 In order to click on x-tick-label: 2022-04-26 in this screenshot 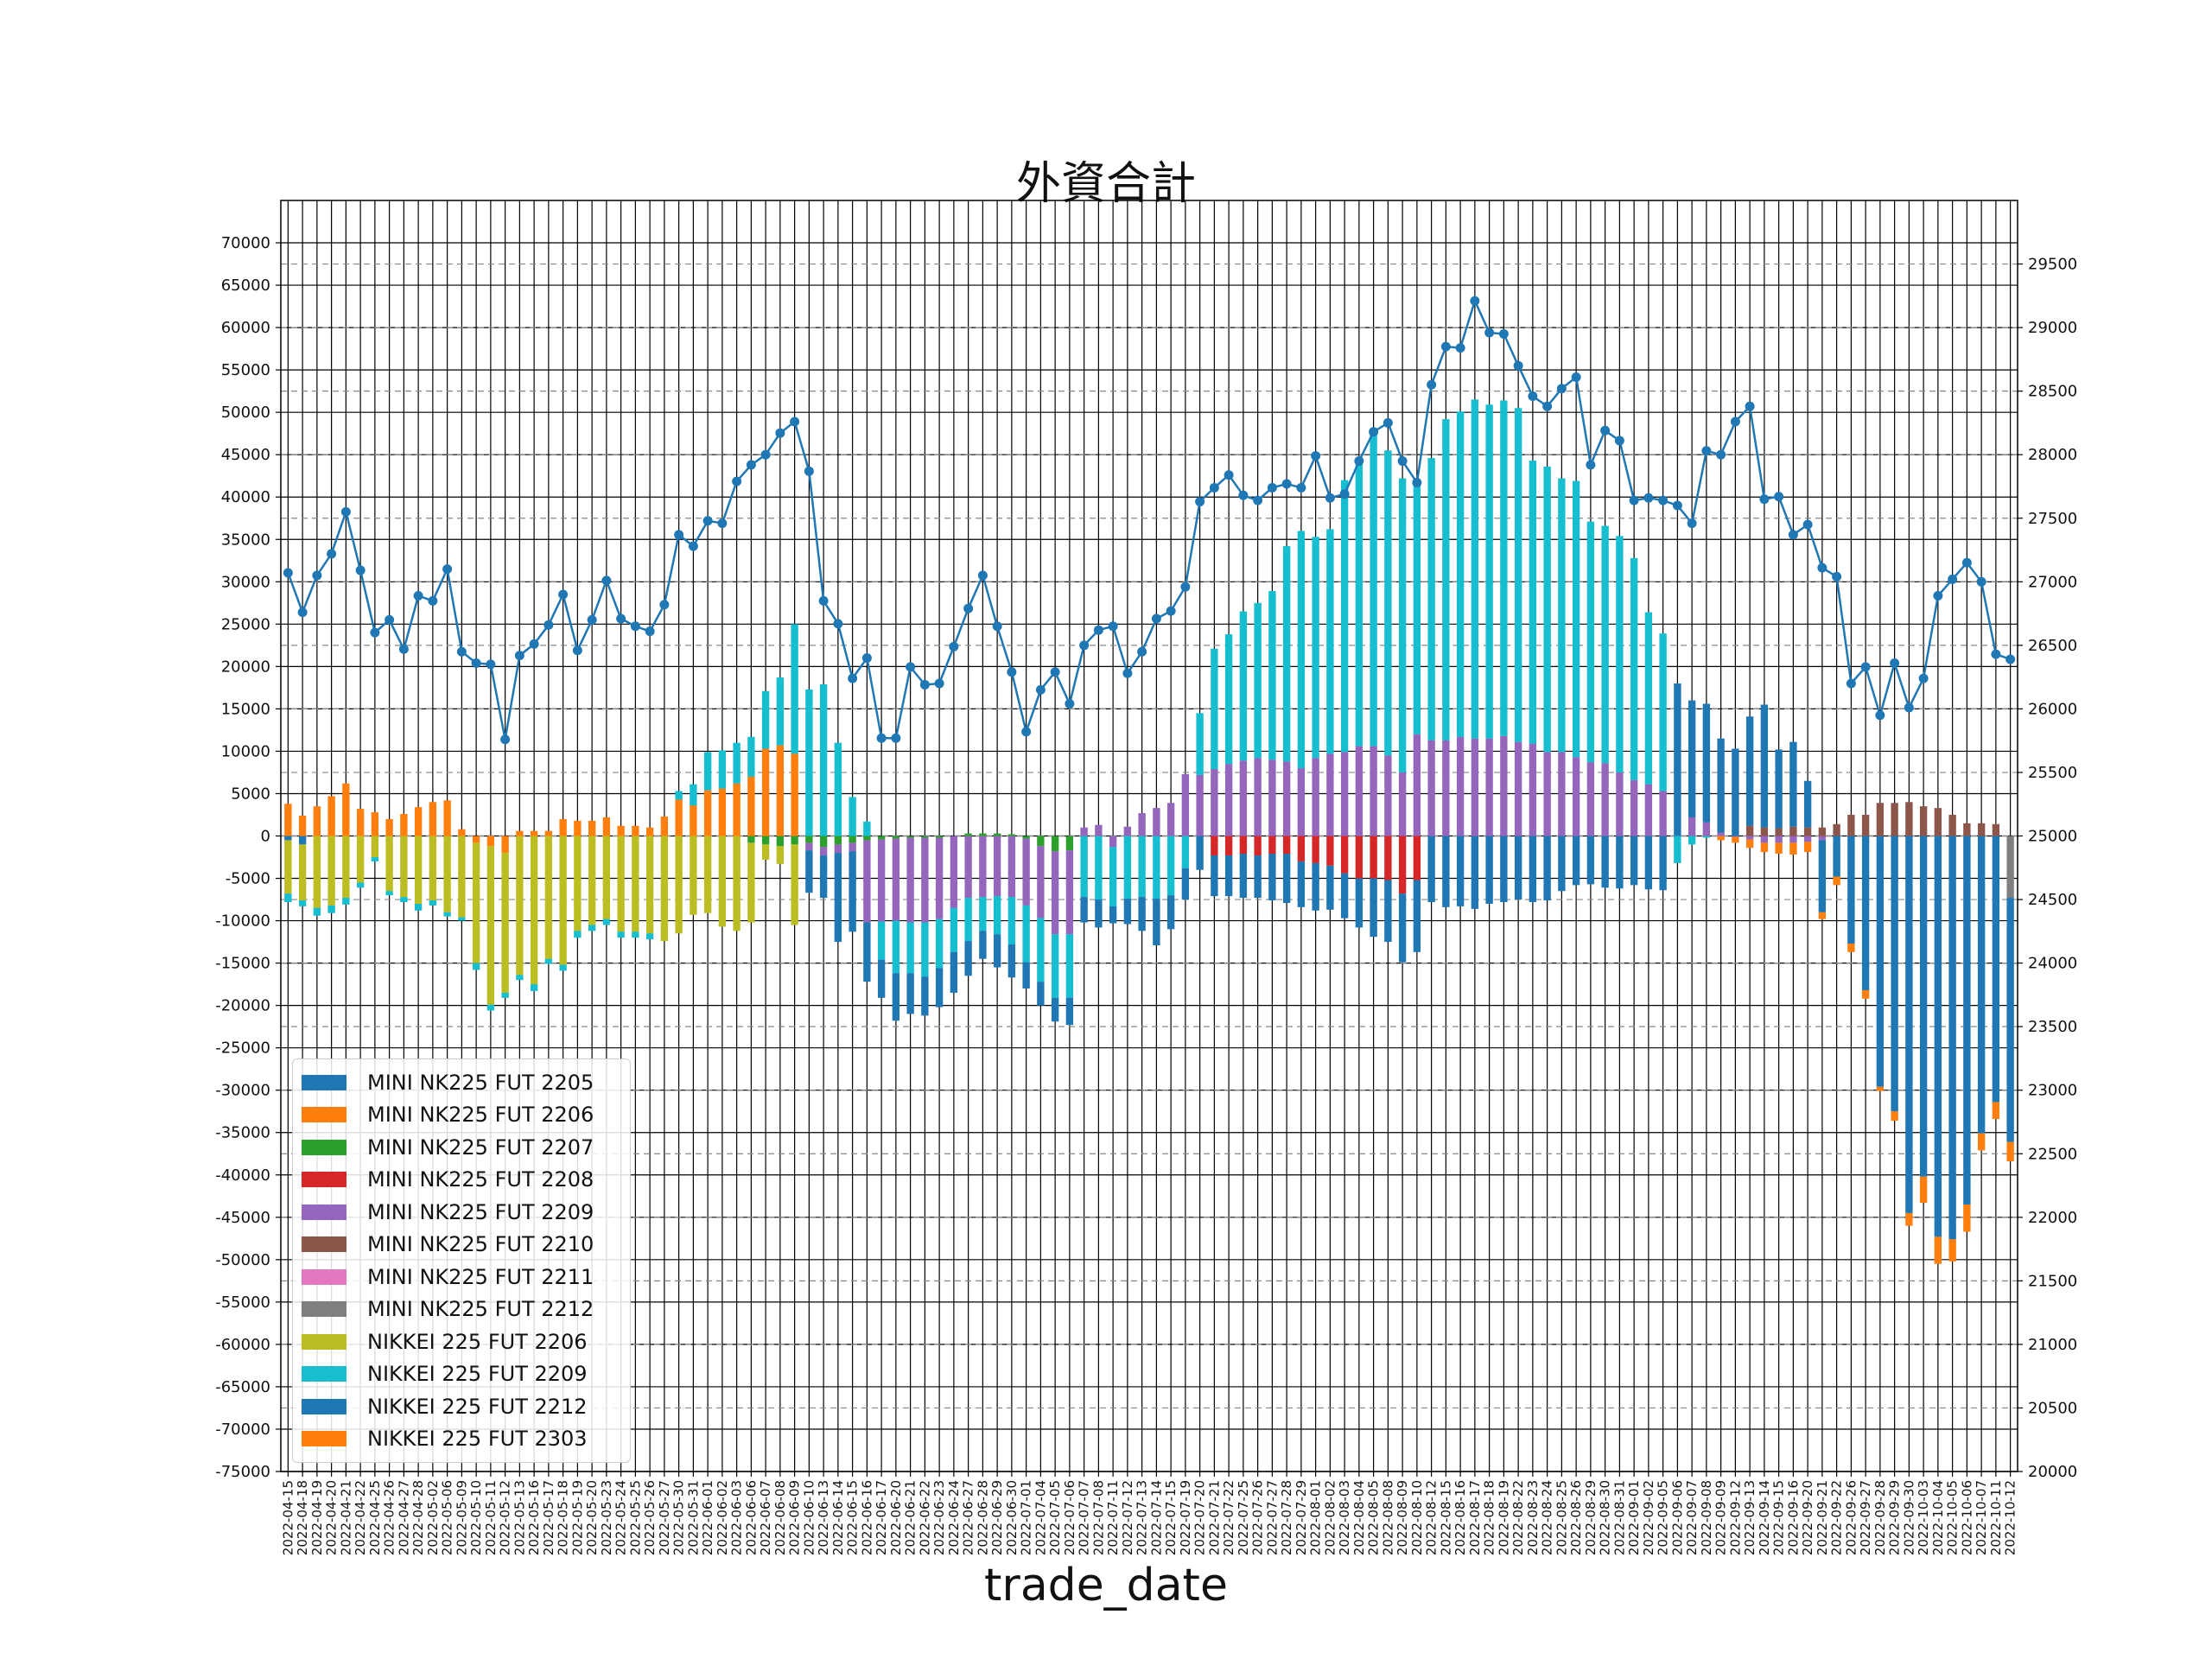, I will do `click(389, 1517)`.